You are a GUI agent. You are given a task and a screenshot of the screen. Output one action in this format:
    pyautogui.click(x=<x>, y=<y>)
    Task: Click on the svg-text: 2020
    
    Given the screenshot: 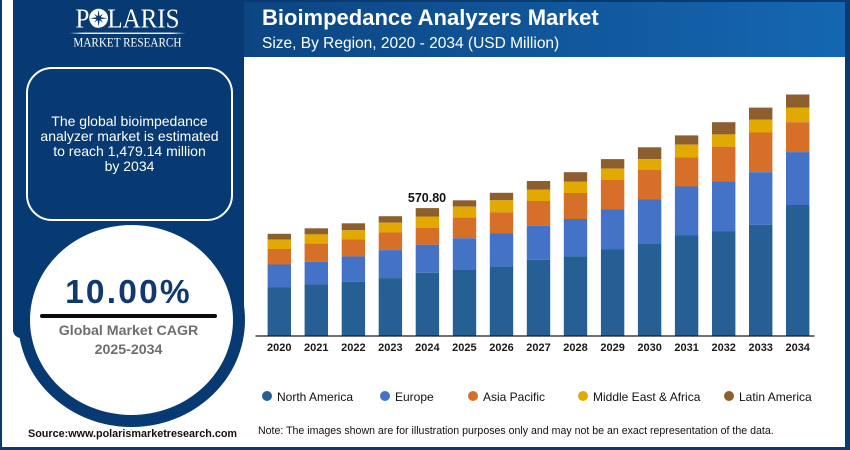 What is the action you would take?
    pyautogui.click(x=279, y=348)
    